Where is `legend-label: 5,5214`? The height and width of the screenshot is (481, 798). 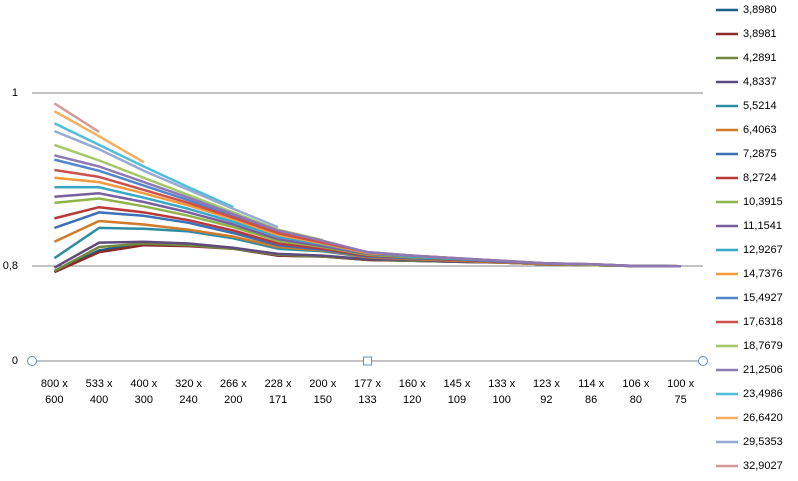
legend-label: 5,5214 is located at coordinates (760, 106).